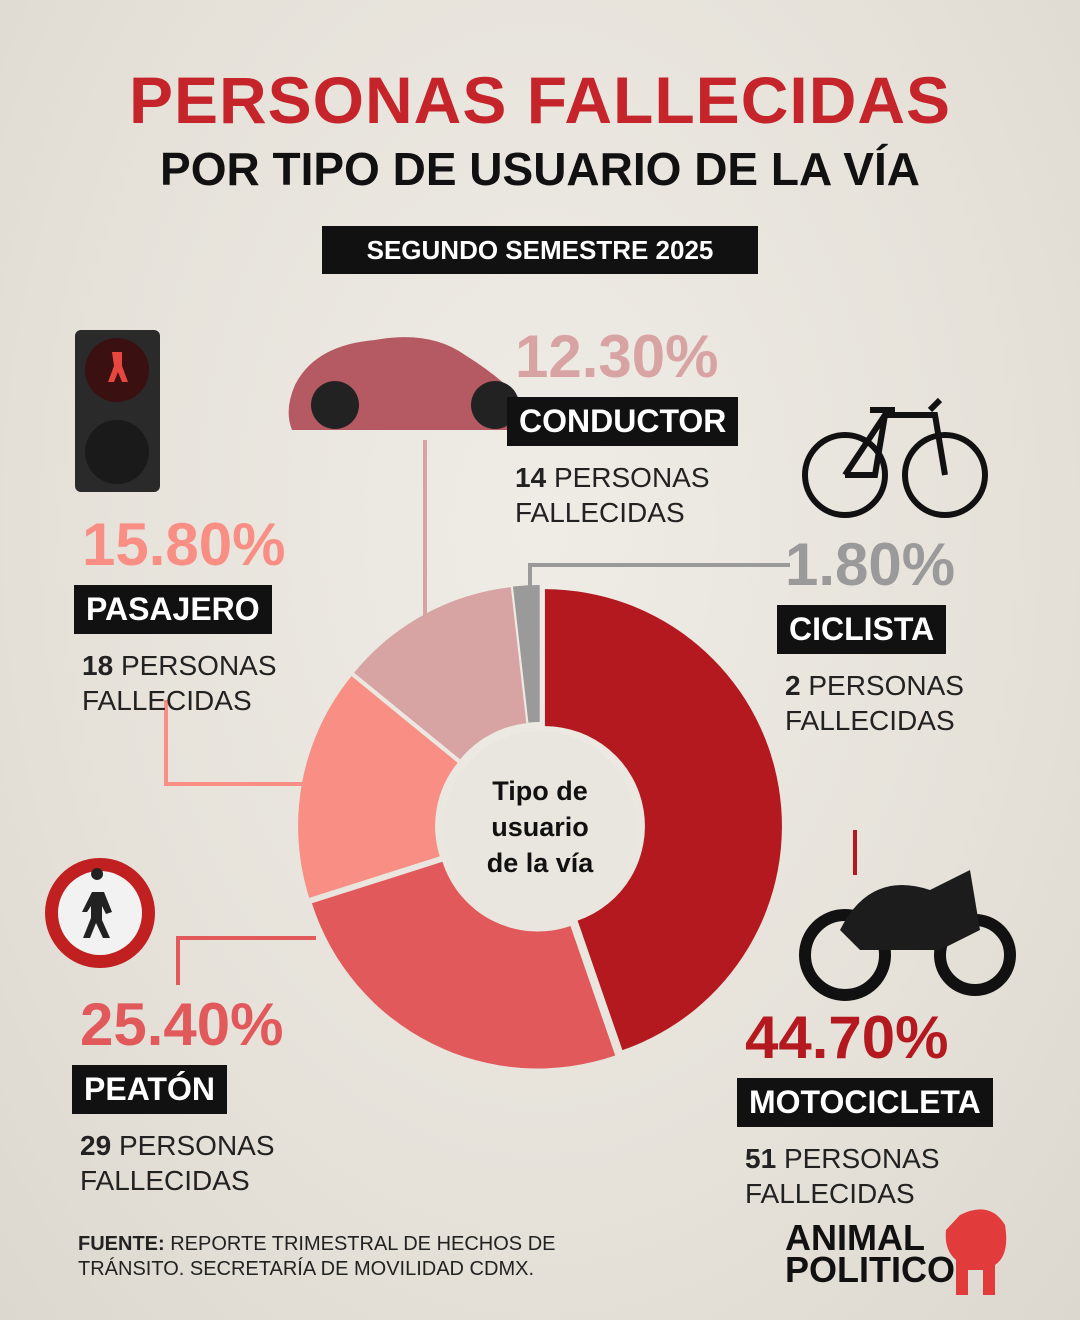  I want to click on category-wrap: MOTOCICLETA, so click(865, 1102).